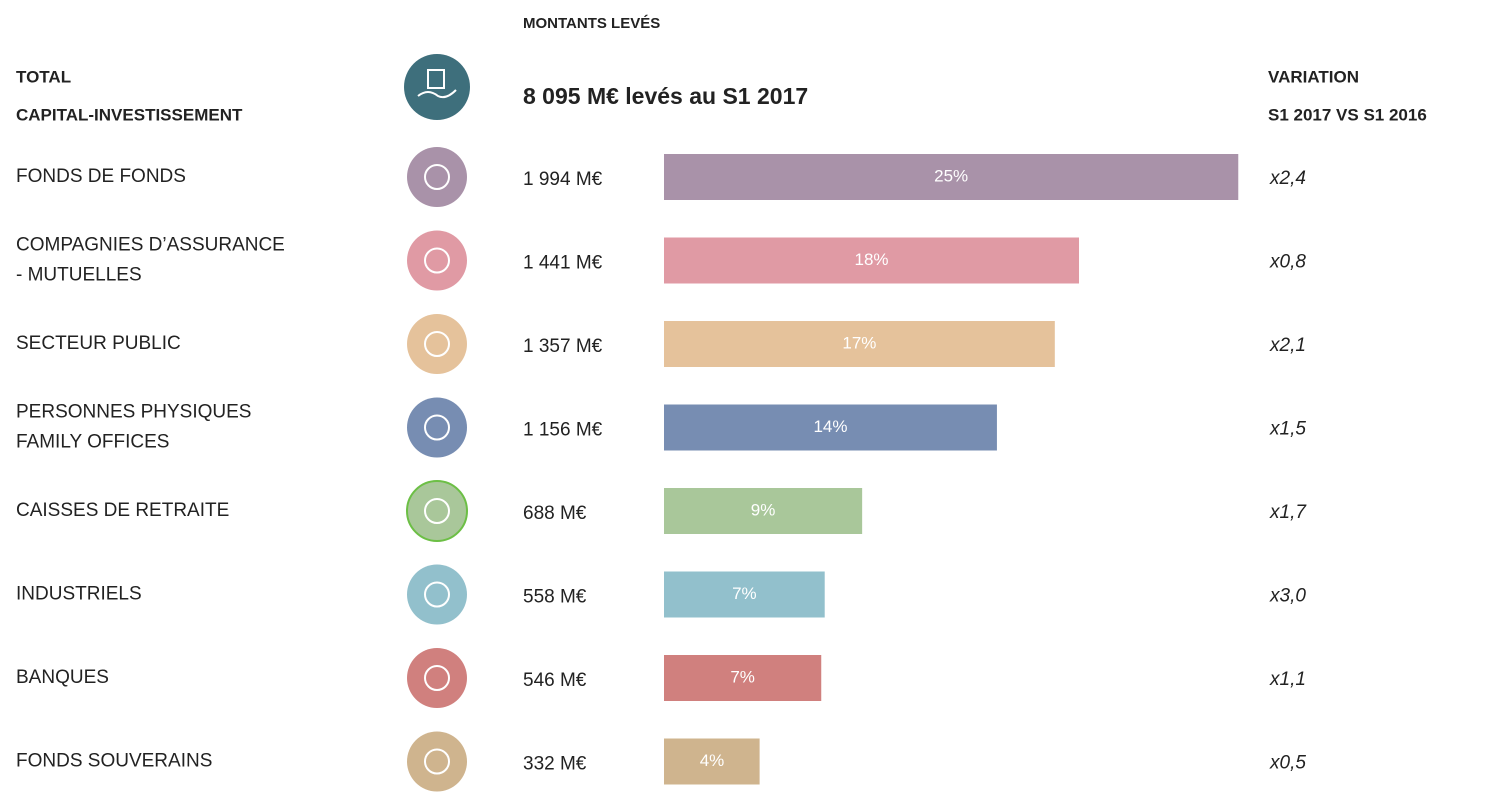  I want to click on share-label: 14%, so click(830, 426).